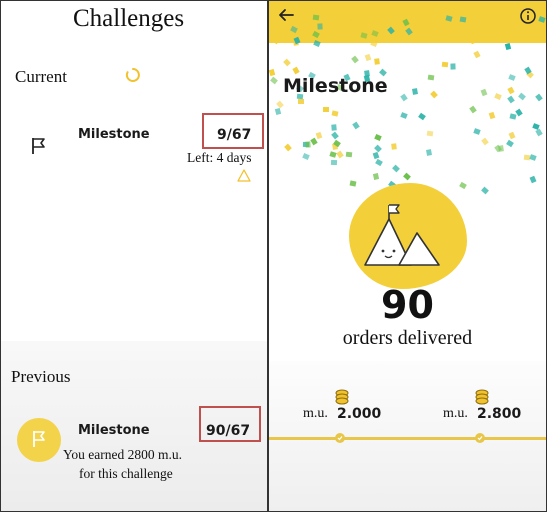 This screenshot has width=547, height=512. Describe the element at coordinates (134, 153) in the screenshot. I see `current-challenge-row: Milestone 9/67 Left: 4 days` at that location.